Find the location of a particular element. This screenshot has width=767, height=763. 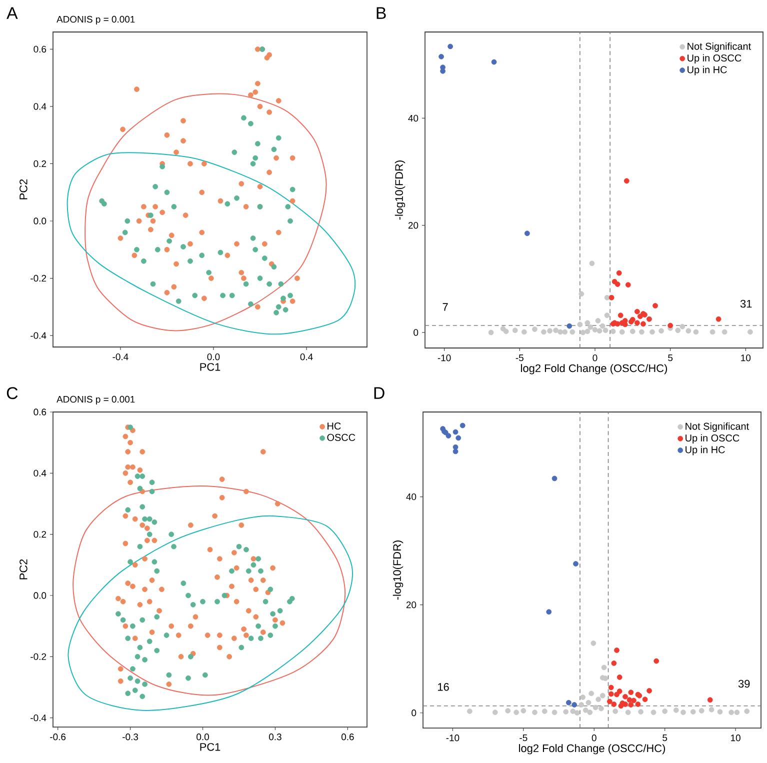

x-tick-label: -0.3 is located at coordinates (130, 737).